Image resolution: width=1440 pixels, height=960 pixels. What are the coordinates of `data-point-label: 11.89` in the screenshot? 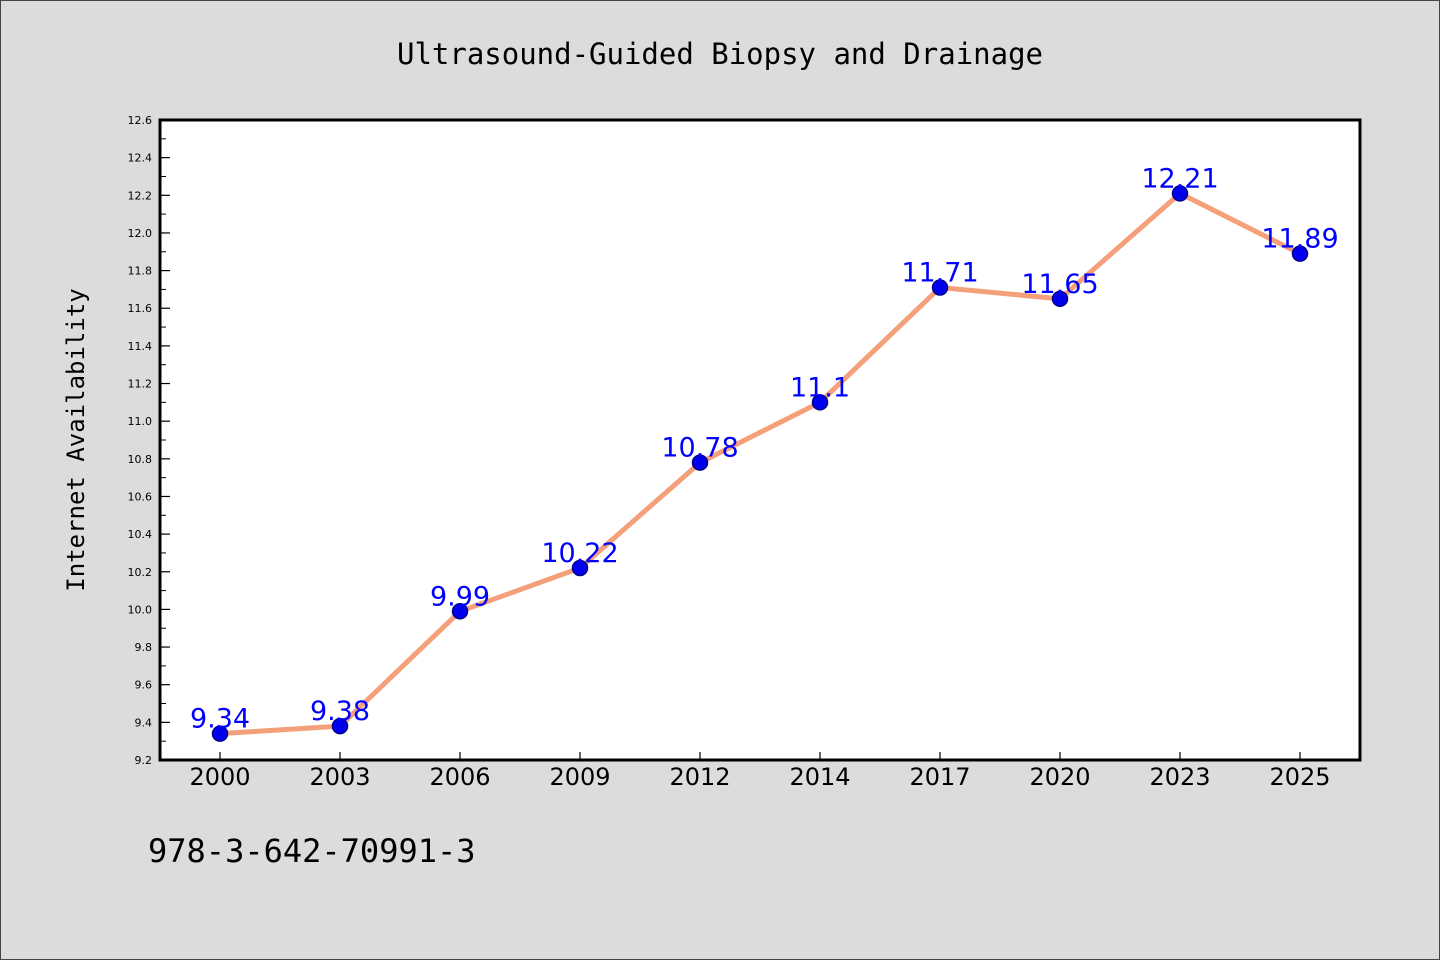 It's located at (1299, 239).